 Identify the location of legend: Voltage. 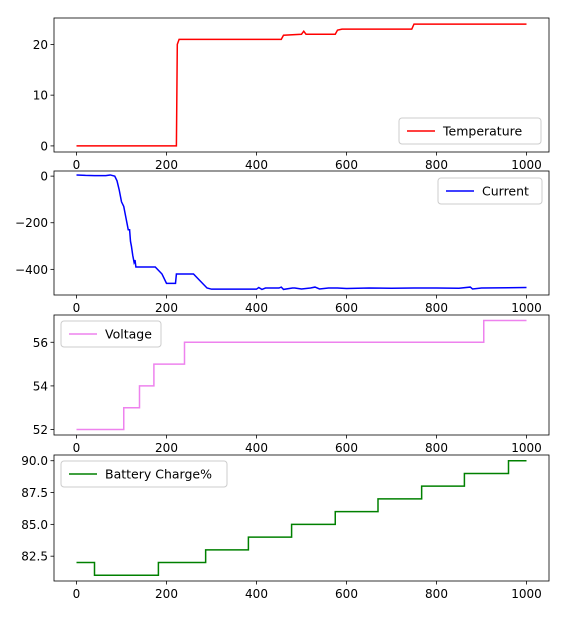
(111, 334).